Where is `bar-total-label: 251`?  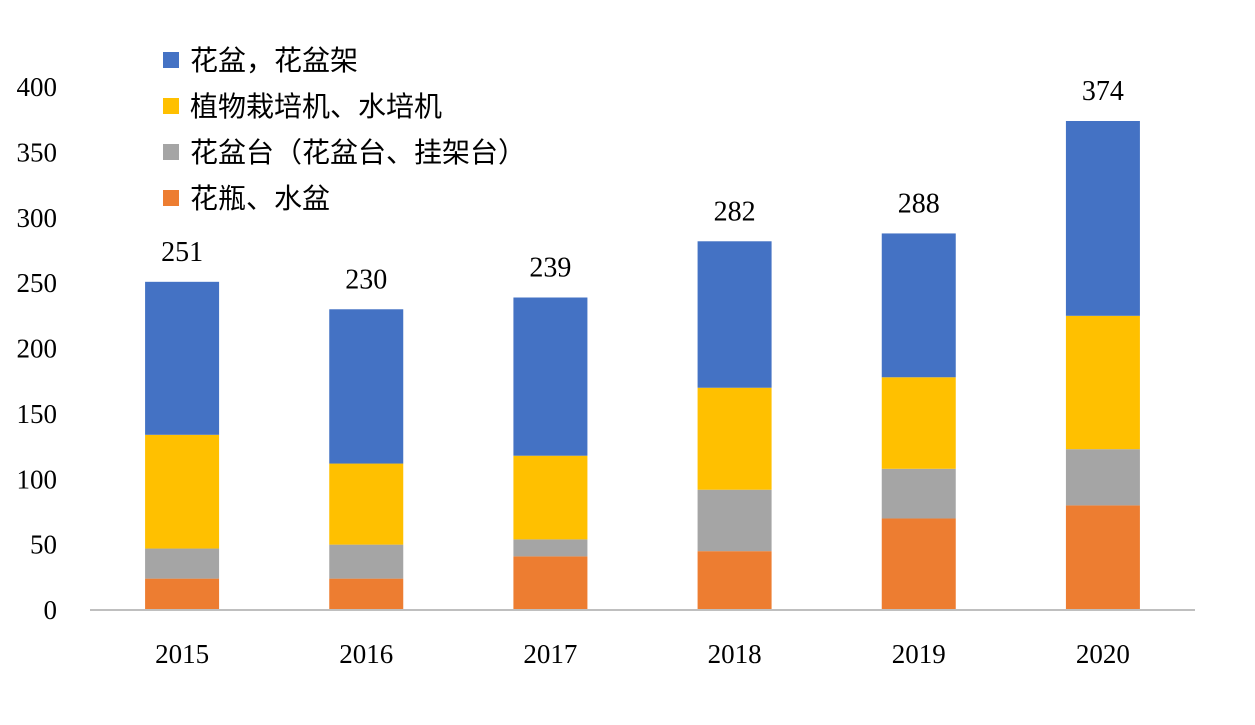 bar-total-label: 251 is located at coordinates (182, 252).